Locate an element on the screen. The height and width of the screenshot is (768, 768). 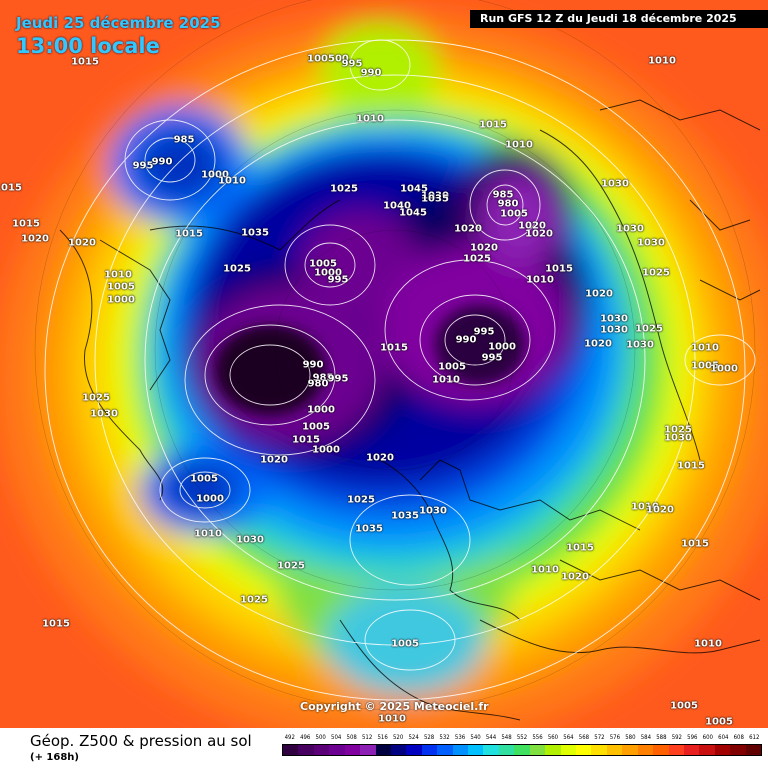
legend-color-scale is located at coordinates (522, 750).